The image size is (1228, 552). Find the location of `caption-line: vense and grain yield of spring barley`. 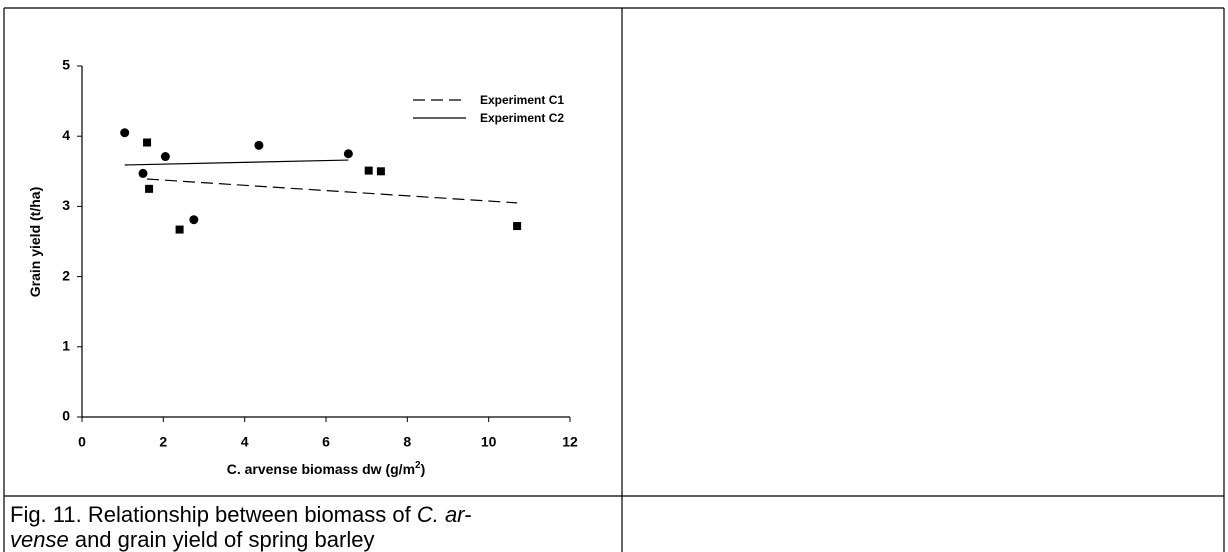

caption-line: vense and grain yield of spring barley is located at coordinates (192, 539).